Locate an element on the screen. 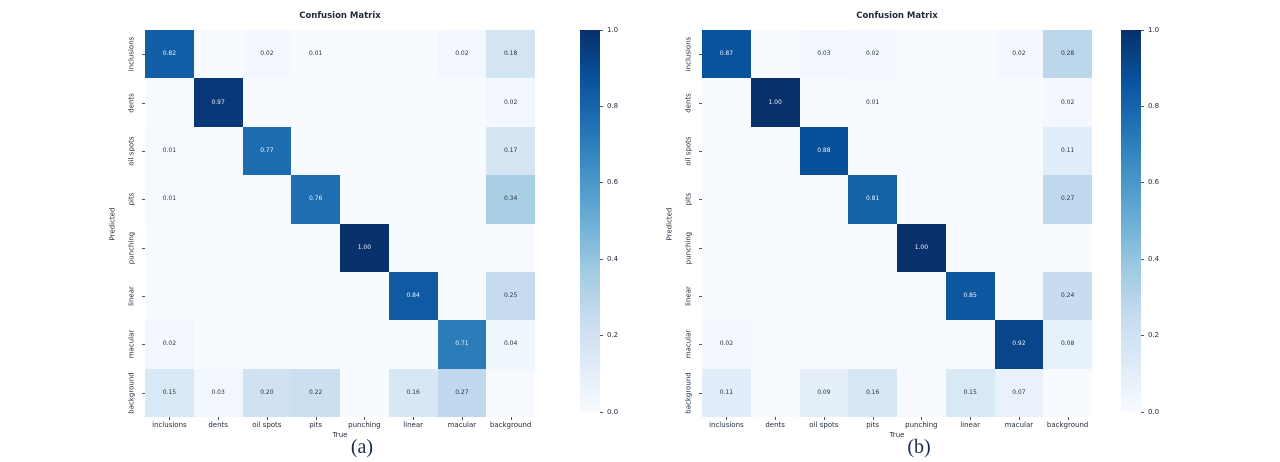 The height and width of the screenshot is (462, 1280). colorbar-tick-label: 0.8 is located at coordinates (1154, 105).